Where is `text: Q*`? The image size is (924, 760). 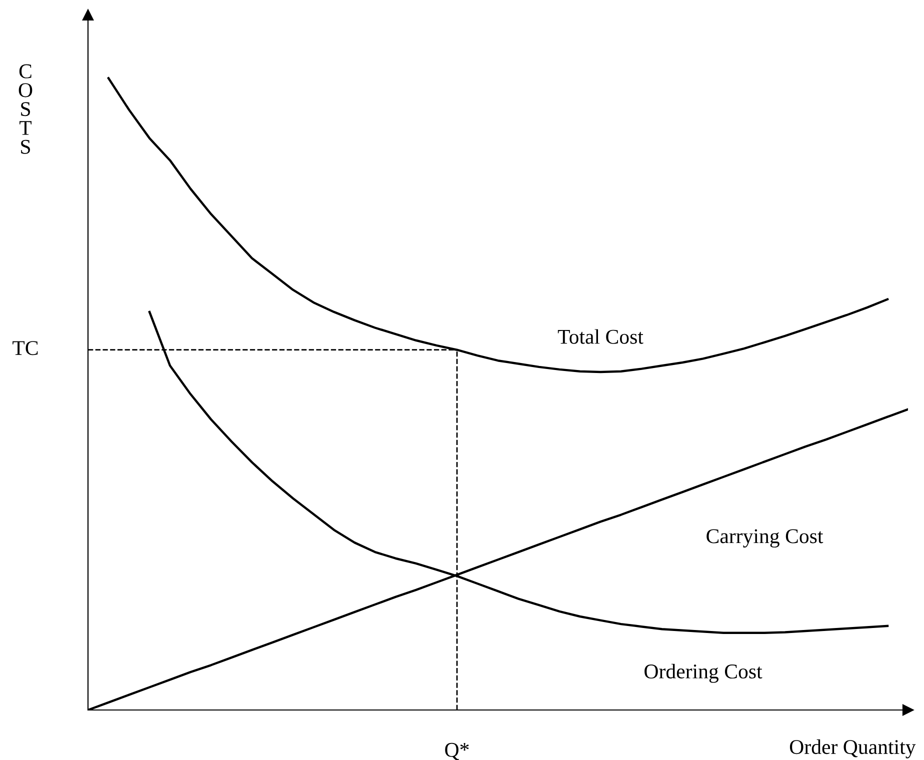
text: Q* is located at coordinates (457, 751).